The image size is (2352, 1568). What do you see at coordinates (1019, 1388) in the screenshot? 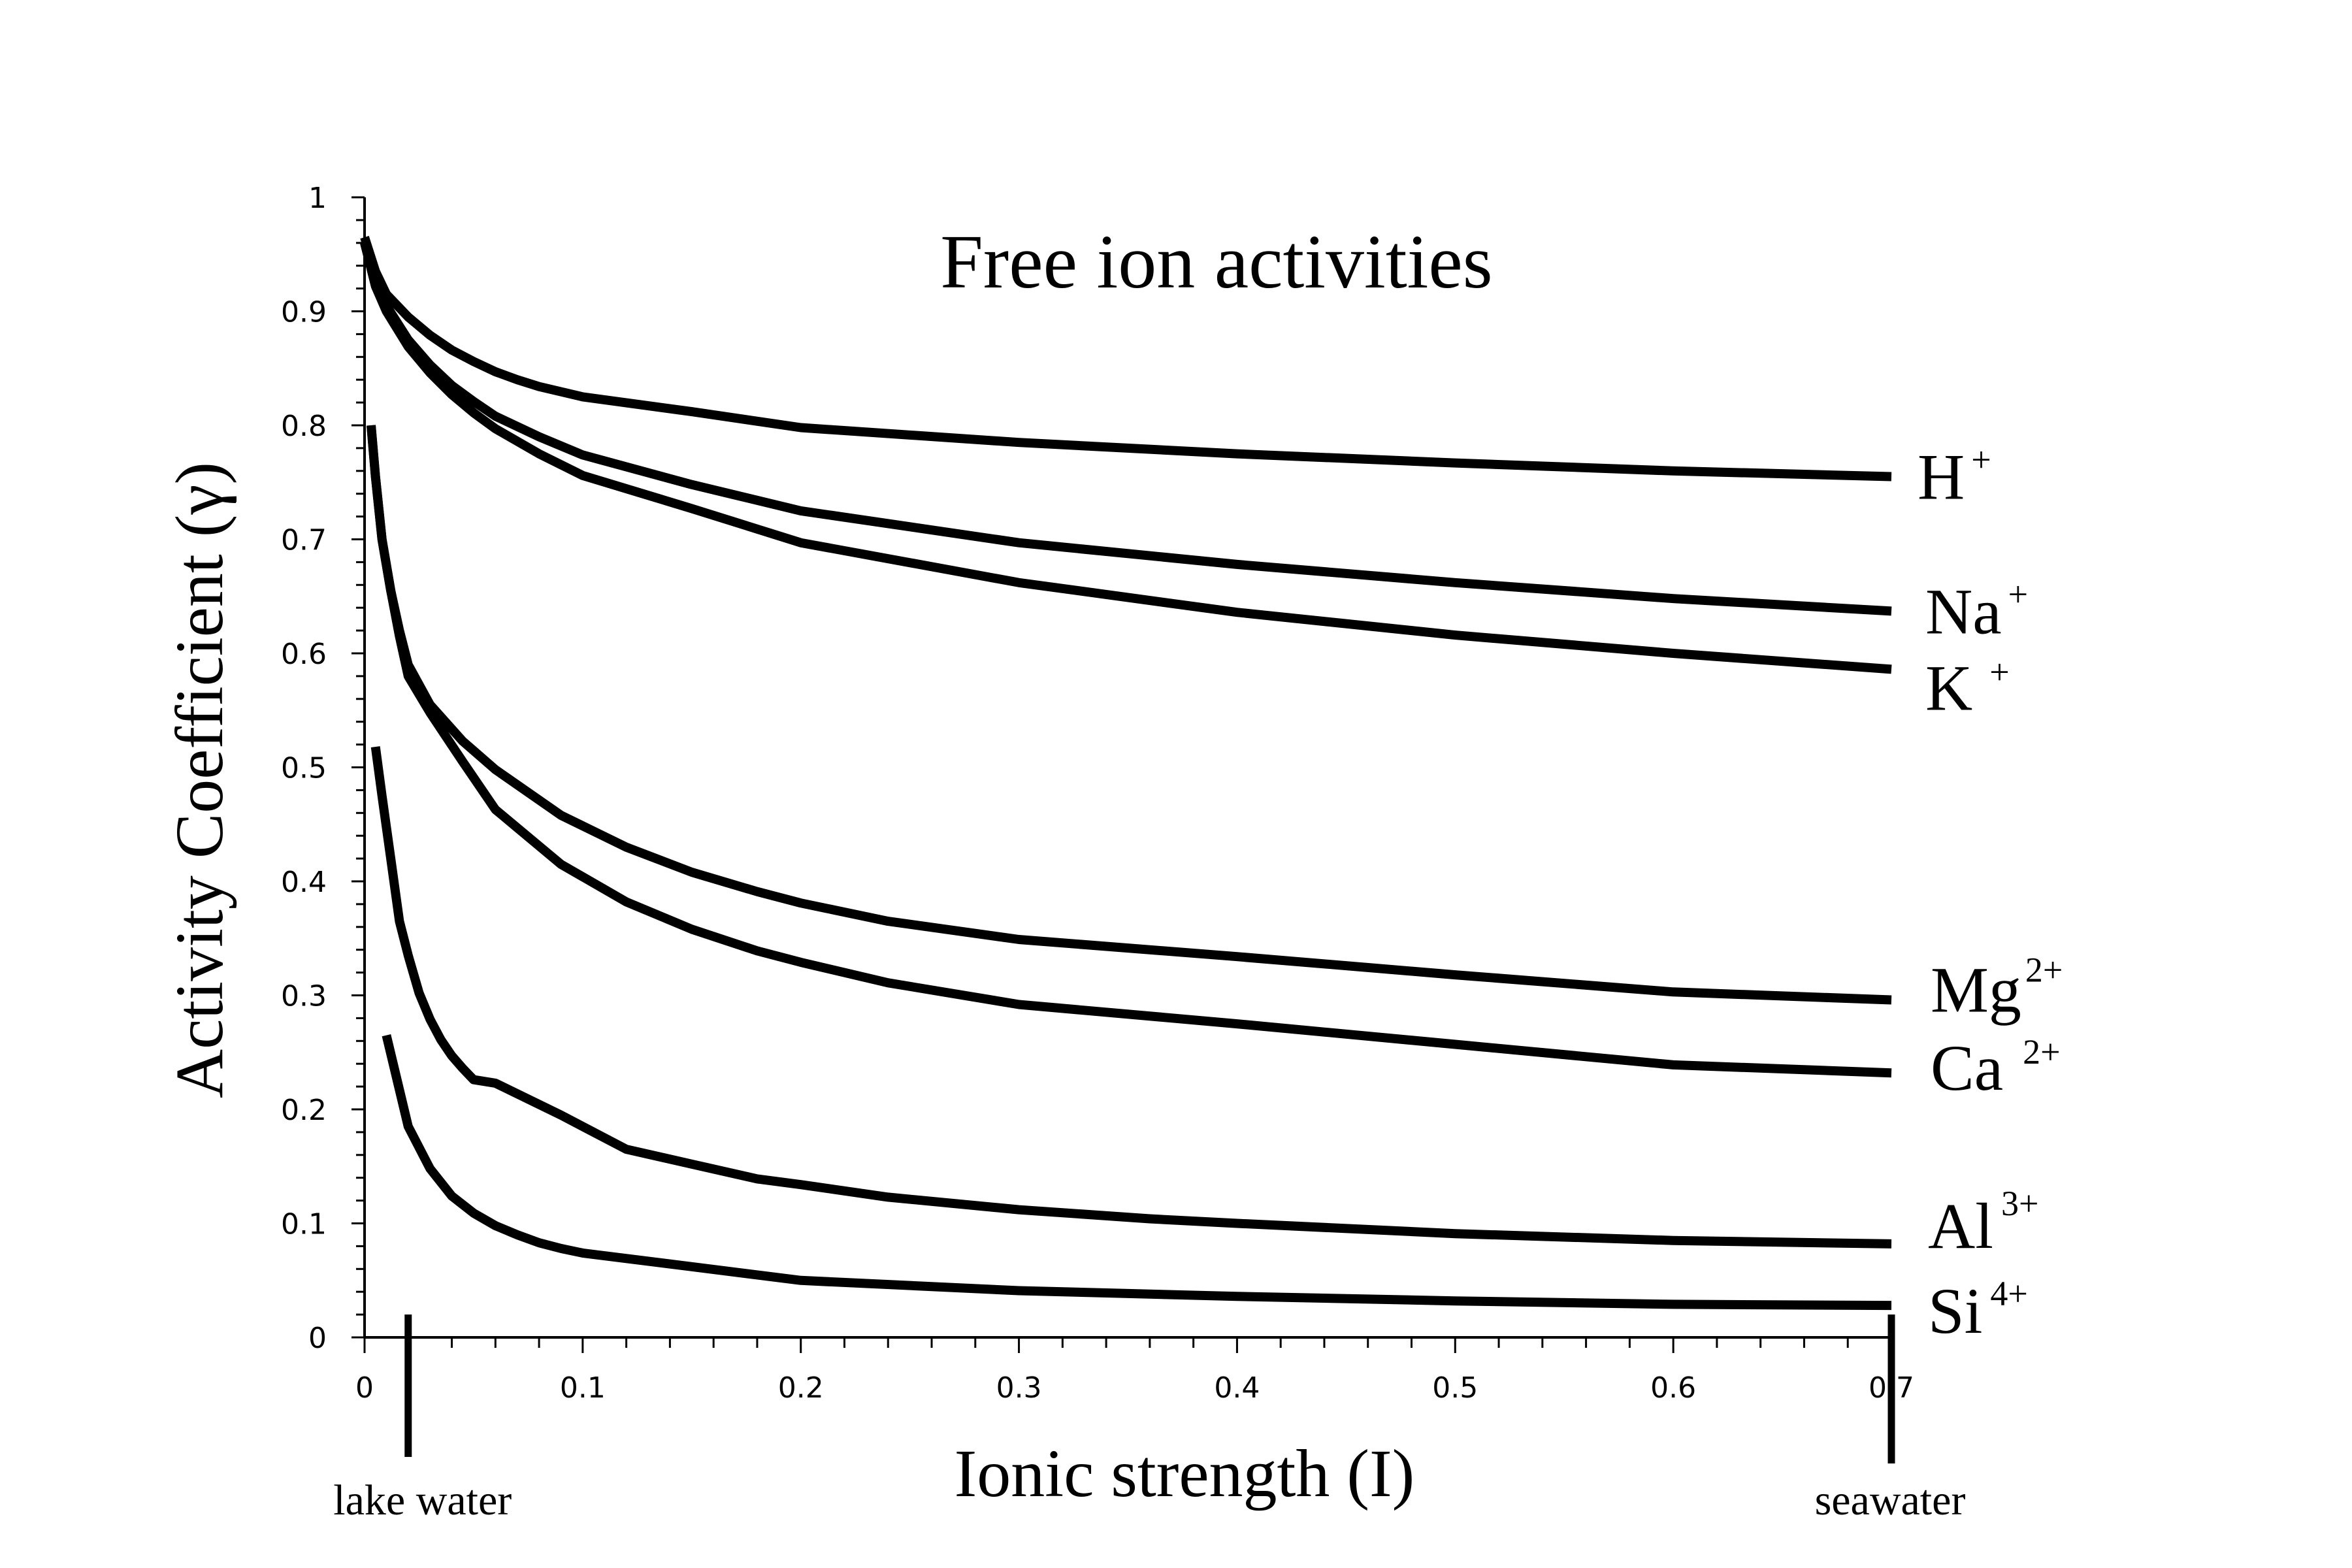
I see `x-tick-label: 0.3` at bounding box center [1019, 1388].